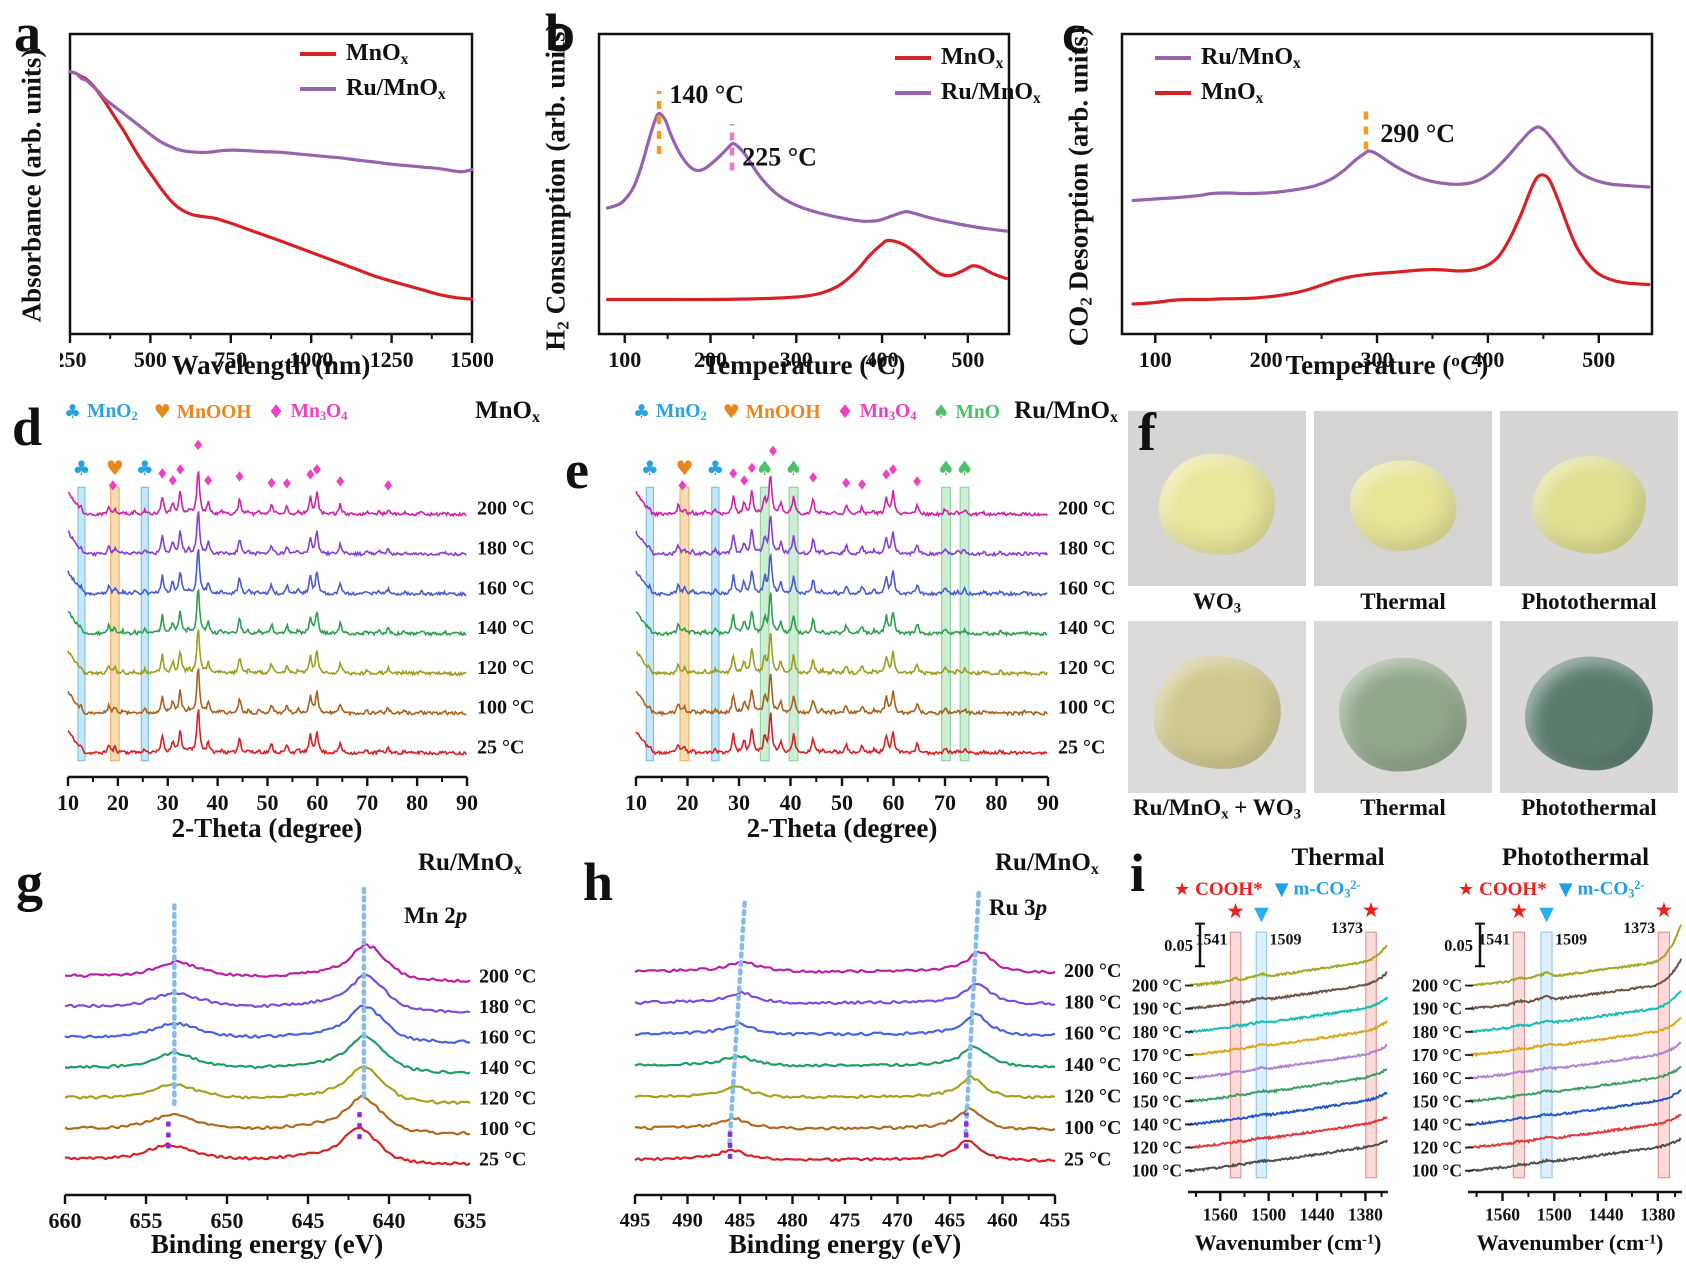 The image size is (1686, 1267). What do you see at coordinates (967, 359) in the screenshot?
I see `tick-label: 500` at bounding box center [967, 359].